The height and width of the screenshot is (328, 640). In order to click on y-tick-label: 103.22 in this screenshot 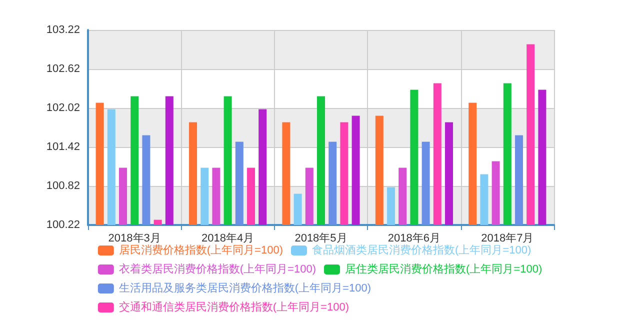, I will do `click(63, 30)`.